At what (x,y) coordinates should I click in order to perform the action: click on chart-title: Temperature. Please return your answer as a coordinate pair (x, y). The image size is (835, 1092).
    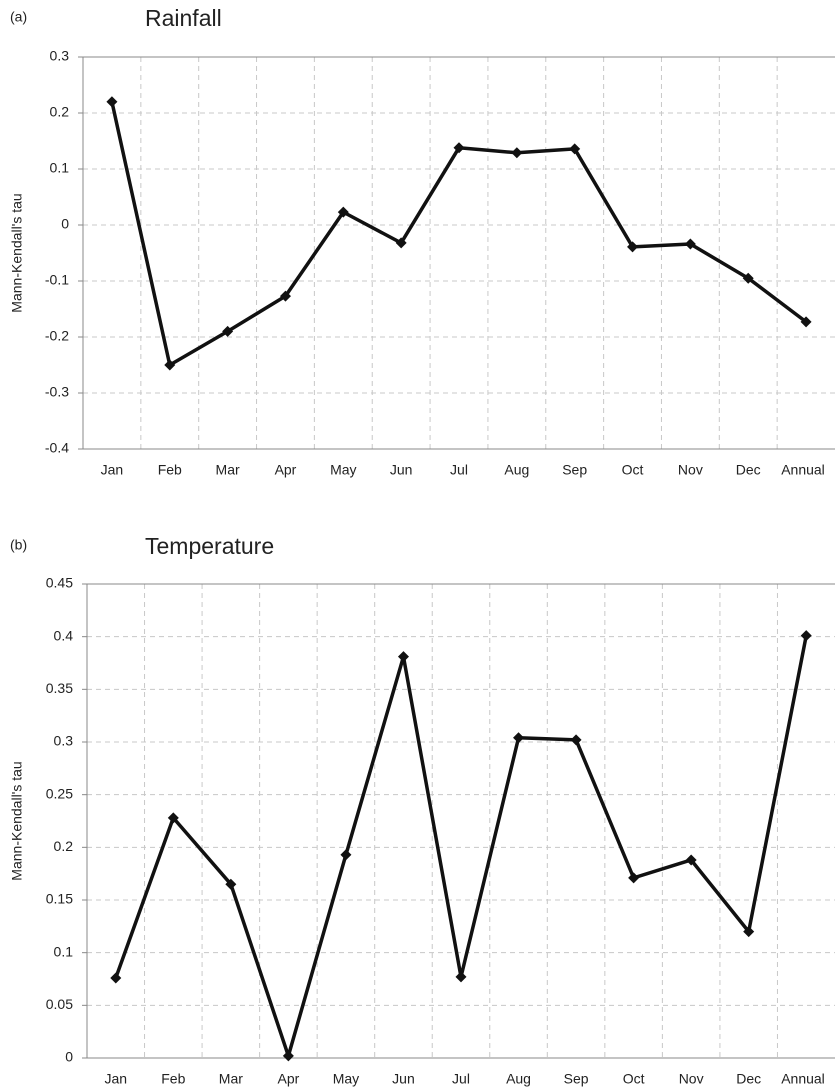
    Looking at the image, I should click on (209, 546).